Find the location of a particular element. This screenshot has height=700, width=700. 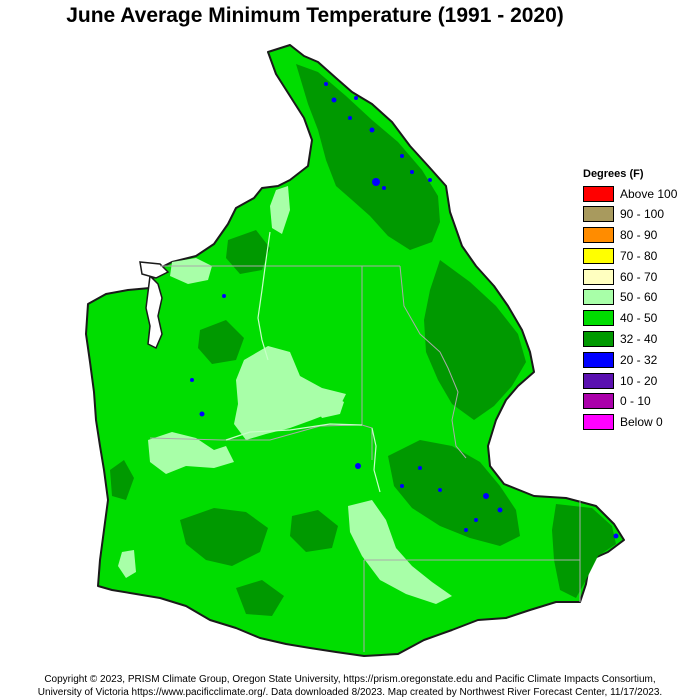

legend-item: 20 - 32 is located at coordinates (638, 359).